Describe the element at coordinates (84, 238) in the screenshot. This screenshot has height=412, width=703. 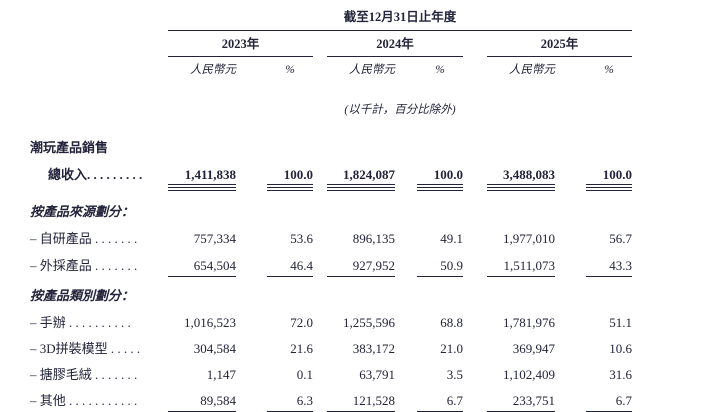
I see `row-label: – 自研產品 . . . . . . .` at that location.